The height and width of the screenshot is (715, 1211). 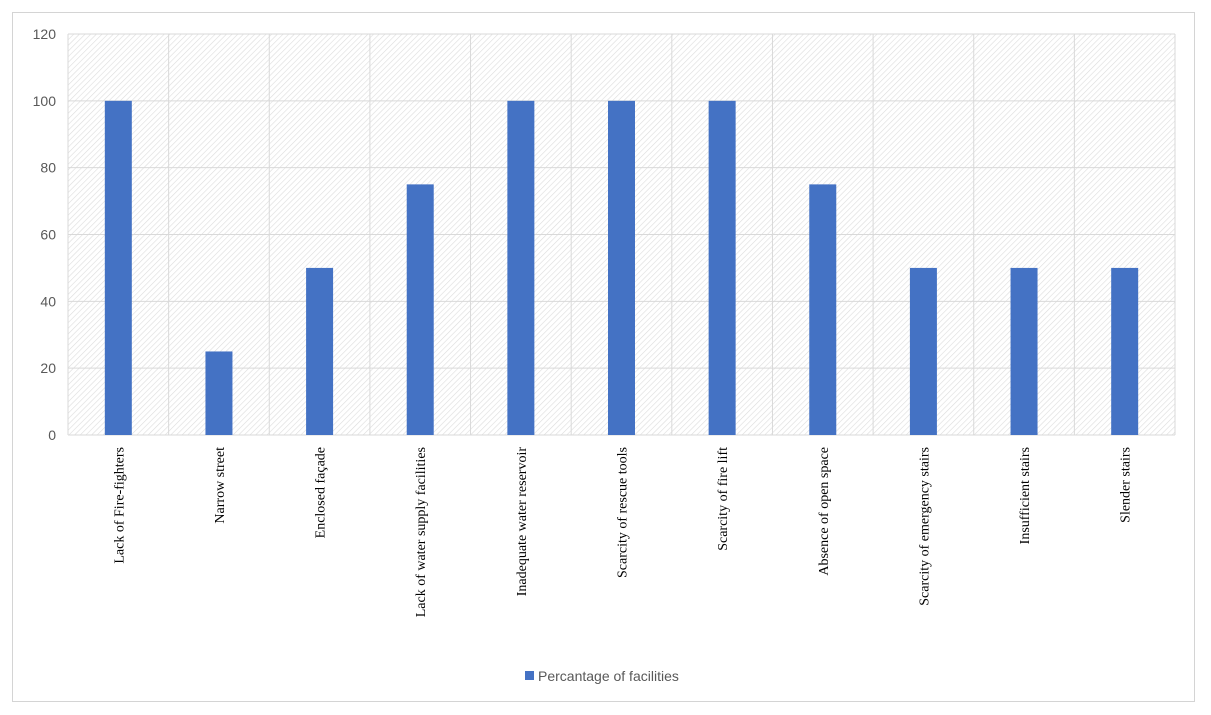 I want to click on x-tick-label: Inadequate water reservoir, so click(x=522, y=522).